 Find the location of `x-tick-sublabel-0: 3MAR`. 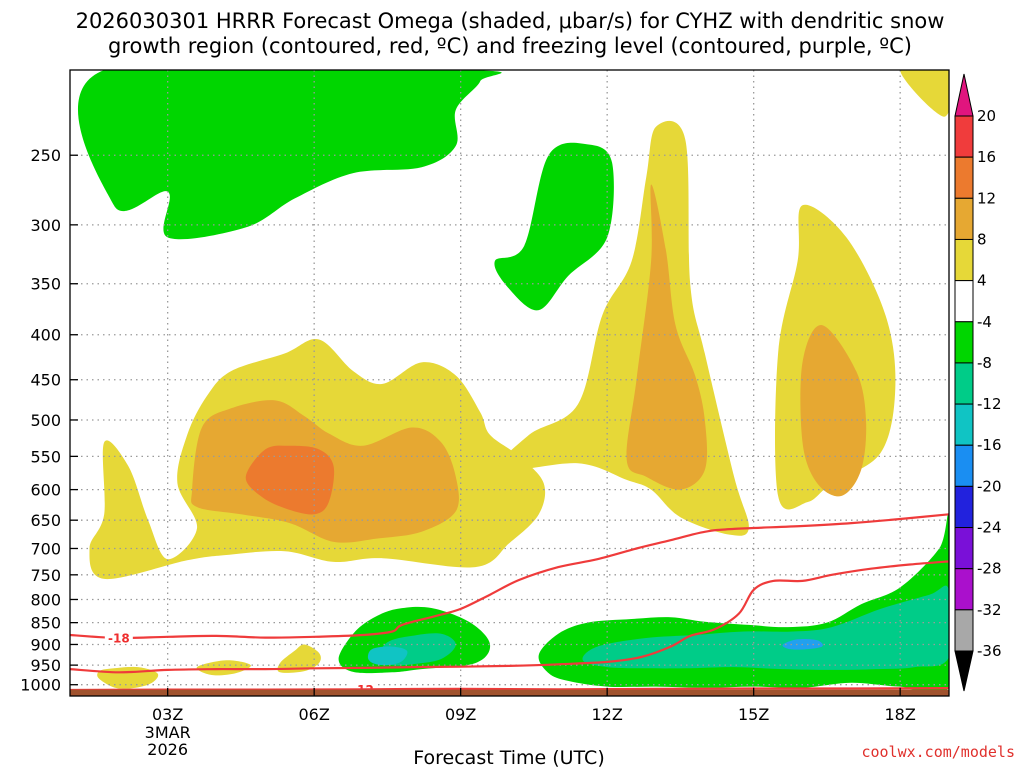

x-tick-sublabel-0: 3MAR is located at coordinates (168, 732).